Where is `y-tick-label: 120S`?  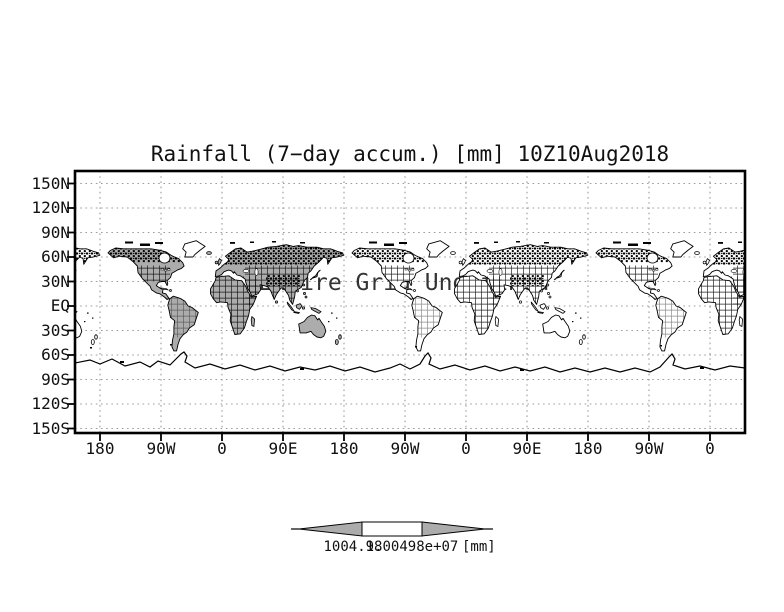
y-tick-label: 120S is located at coordinates (50, 403).